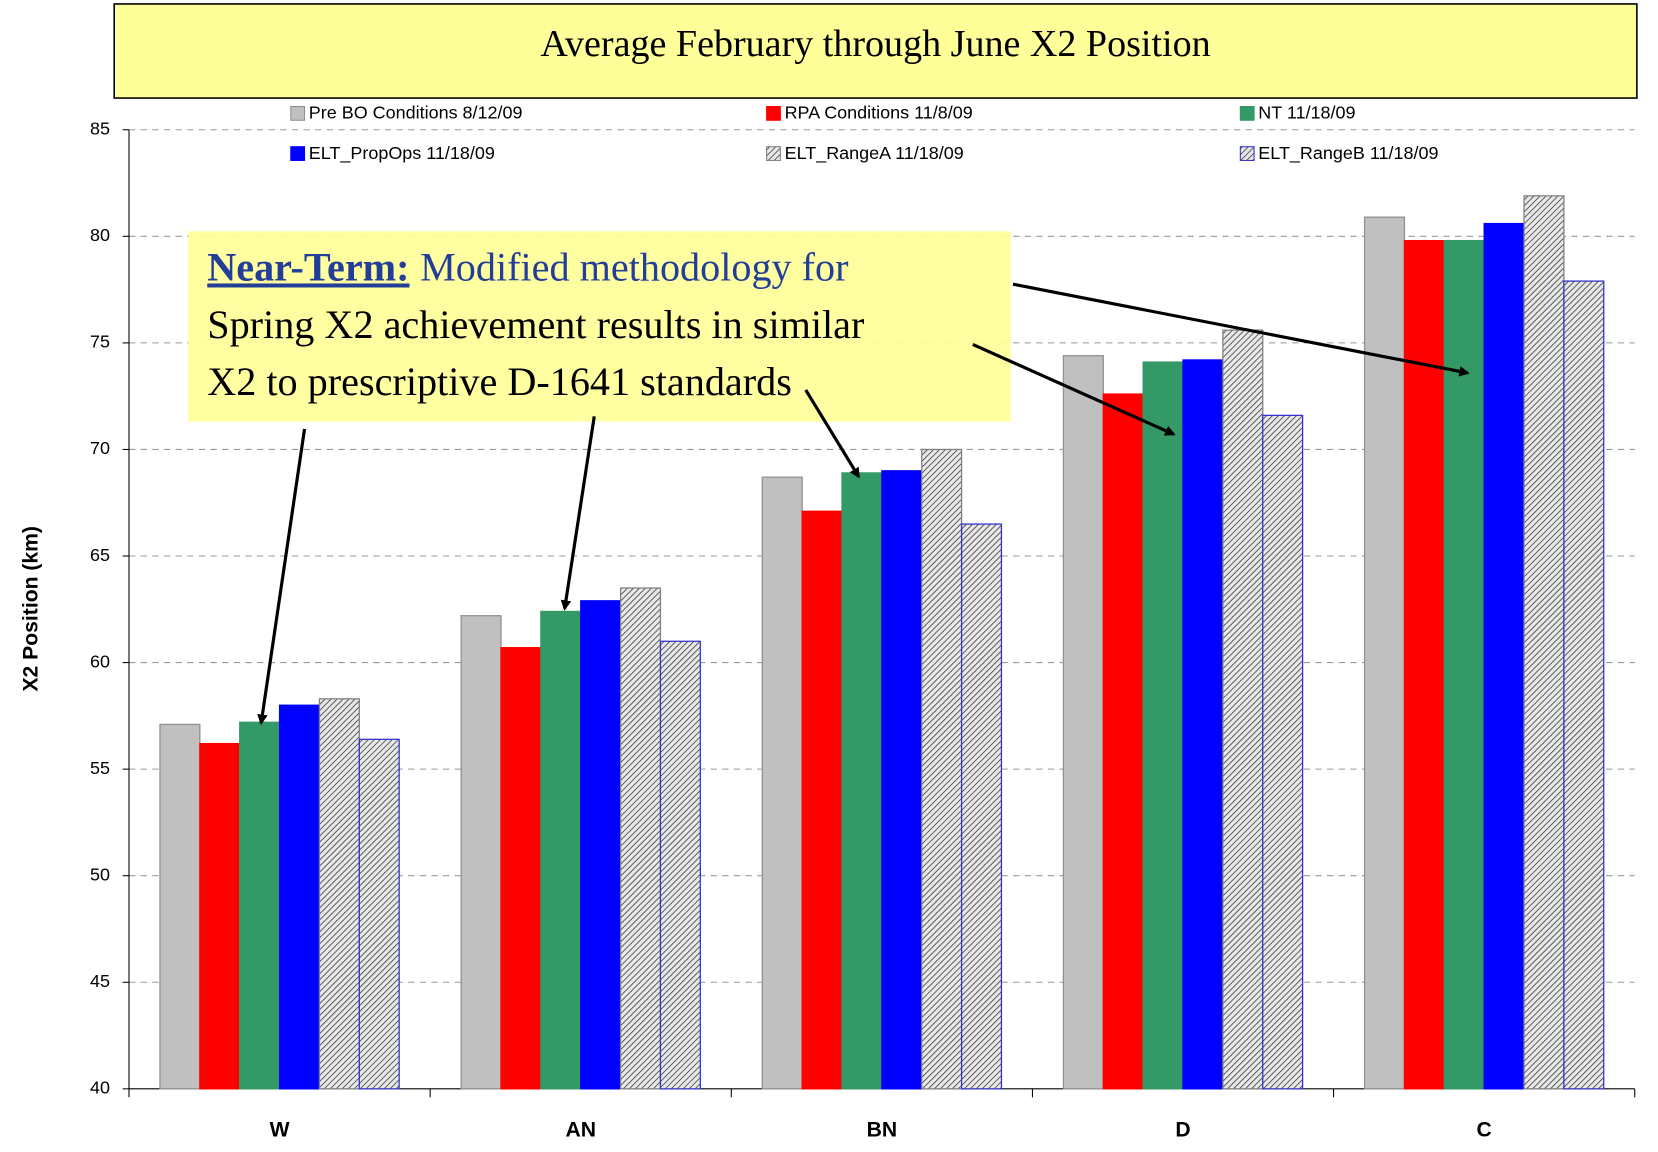 The width and height of the screenshot is (1658, 1152). Describe the element at coordinates (1484, 1130) in the screenshot. I see `x-tick-label: C` at that location.